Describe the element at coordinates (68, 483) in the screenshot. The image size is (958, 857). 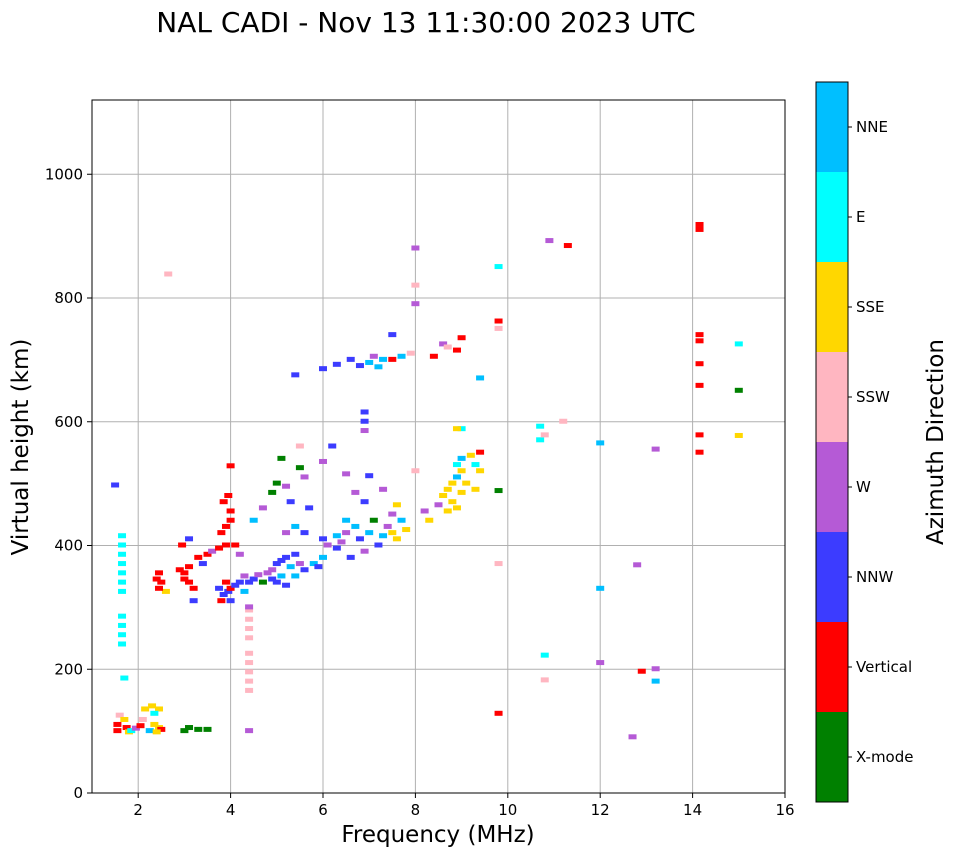
I see `y-axis-ticks: 0 200 400 600 800 1000` at that location.